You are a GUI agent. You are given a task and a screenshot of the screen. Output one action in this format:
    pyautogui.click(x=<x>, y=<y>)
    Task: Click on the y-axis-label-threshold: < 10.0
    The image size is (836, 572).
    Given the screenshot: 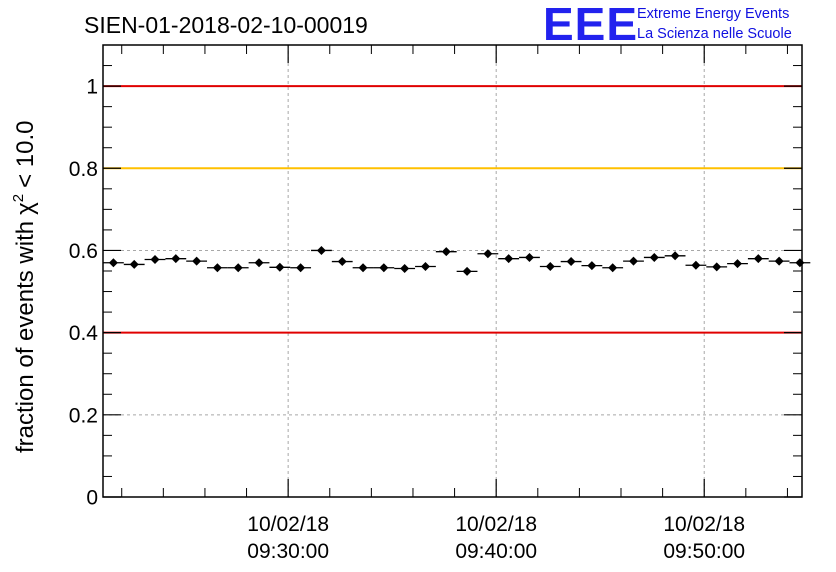 What is the action you would take?
    pyautogui.click(x=25, y=154)
    